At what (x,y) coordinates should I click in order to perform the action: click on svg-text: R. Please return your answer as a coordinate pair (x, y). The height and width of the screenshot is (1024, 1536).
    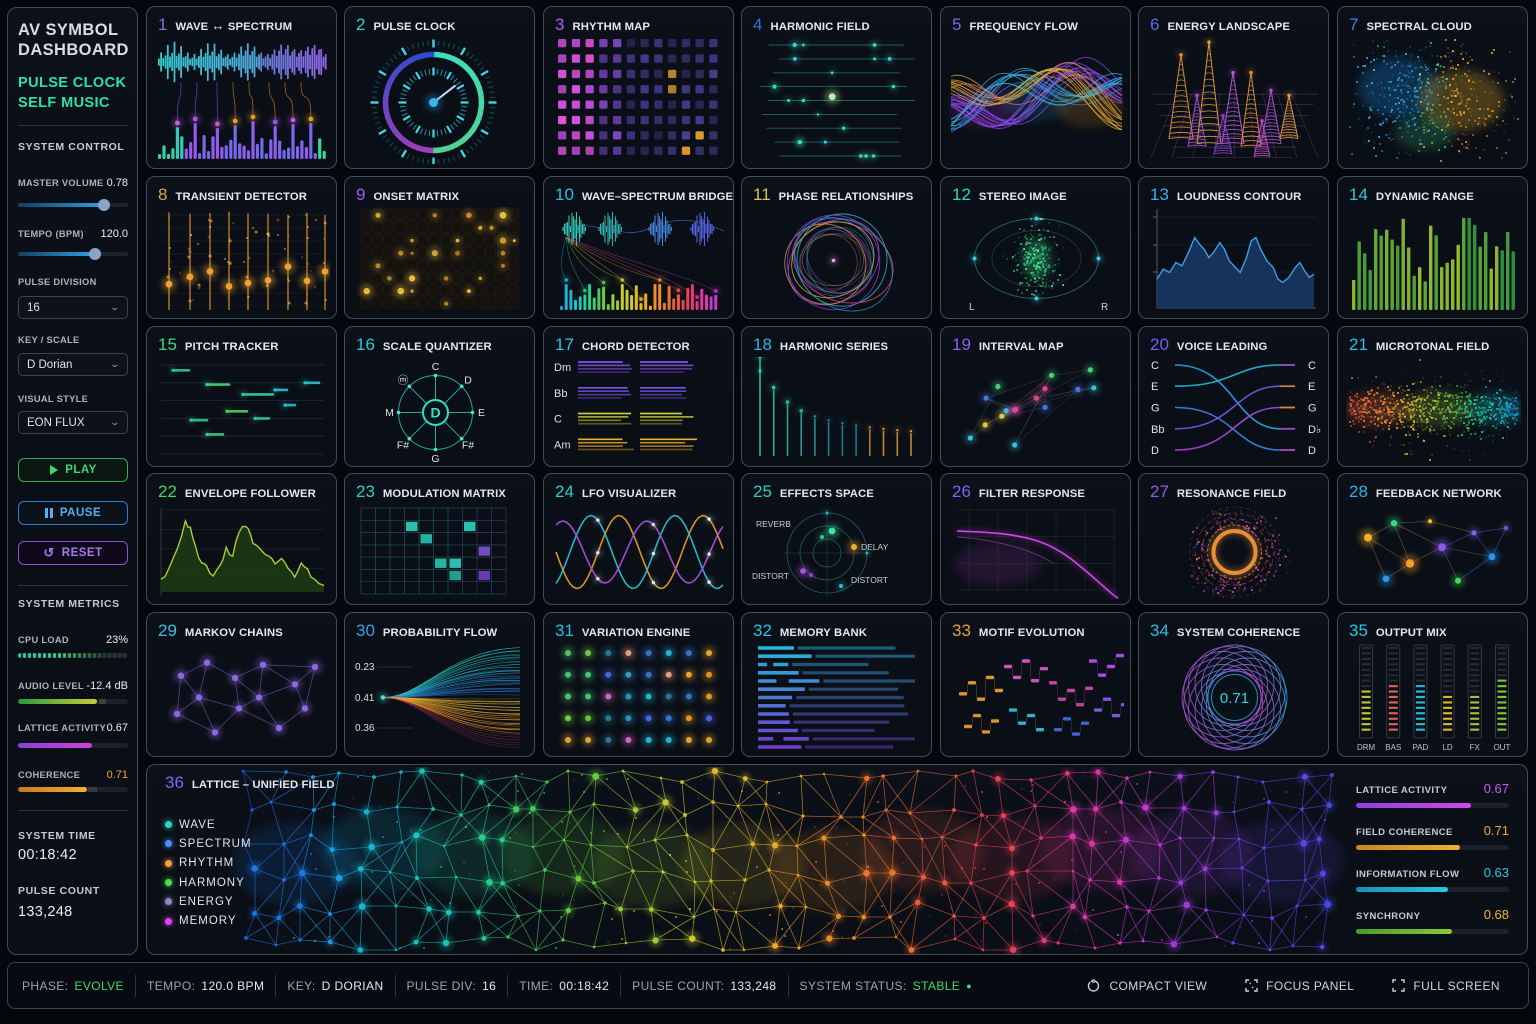
    Looking at the image, I should click on (1104, 307).